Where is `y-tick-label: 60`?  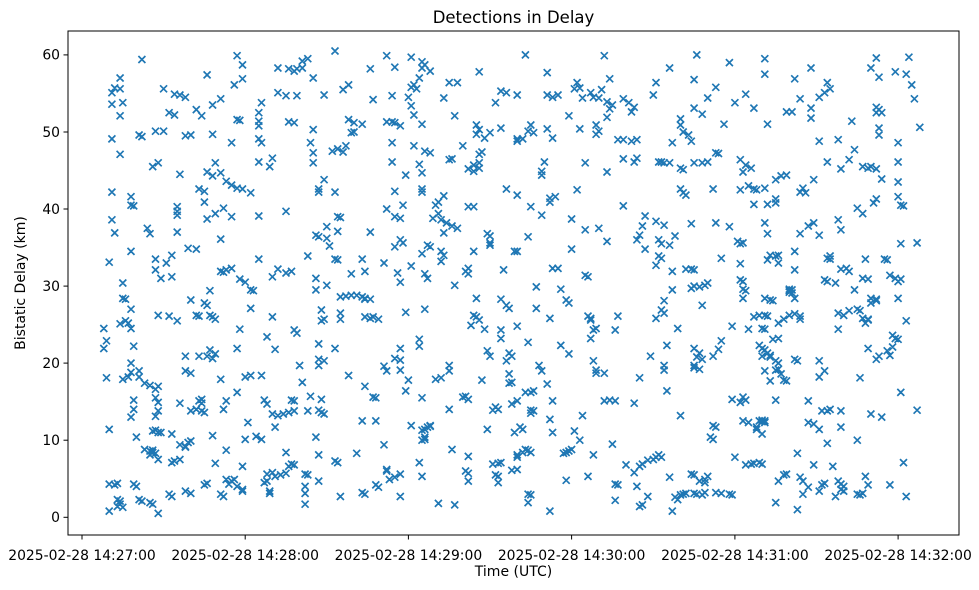 y-tick-label: 60 is located at coordinates (51, 56).